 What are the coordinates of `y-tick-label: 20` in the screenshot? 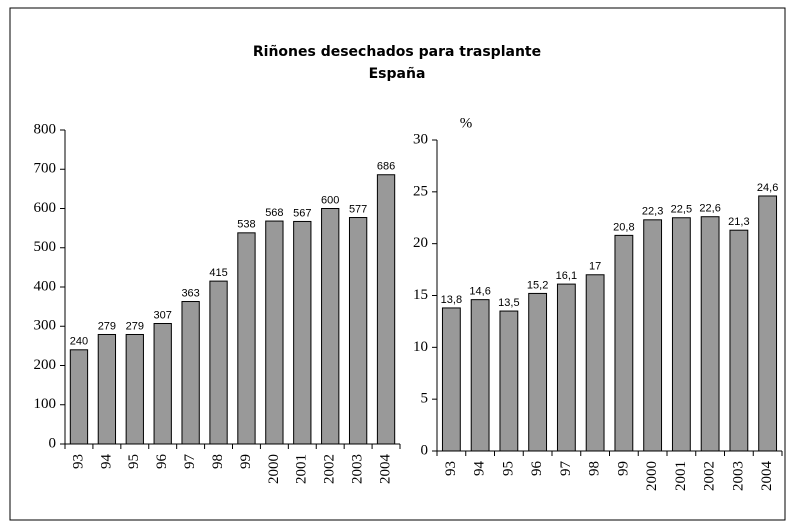 It's located at (420, 243).